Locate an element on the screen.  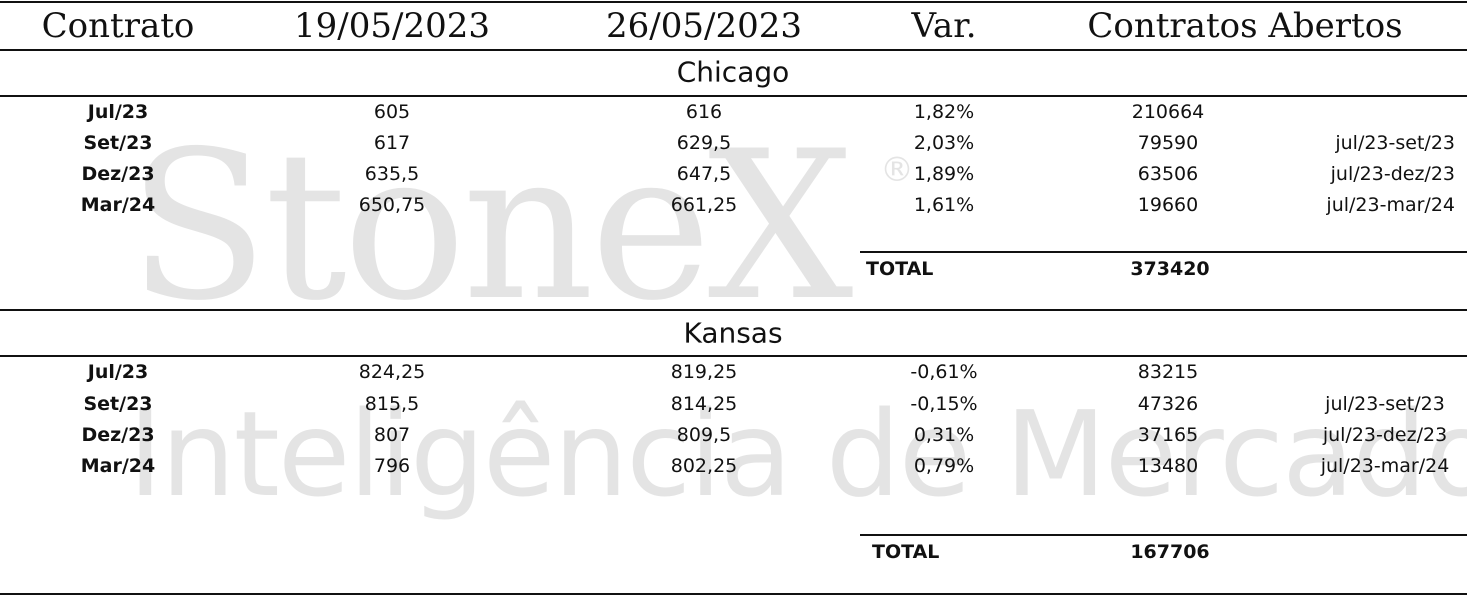
value-cell: 802,25 is located at coordinates (704, 466).